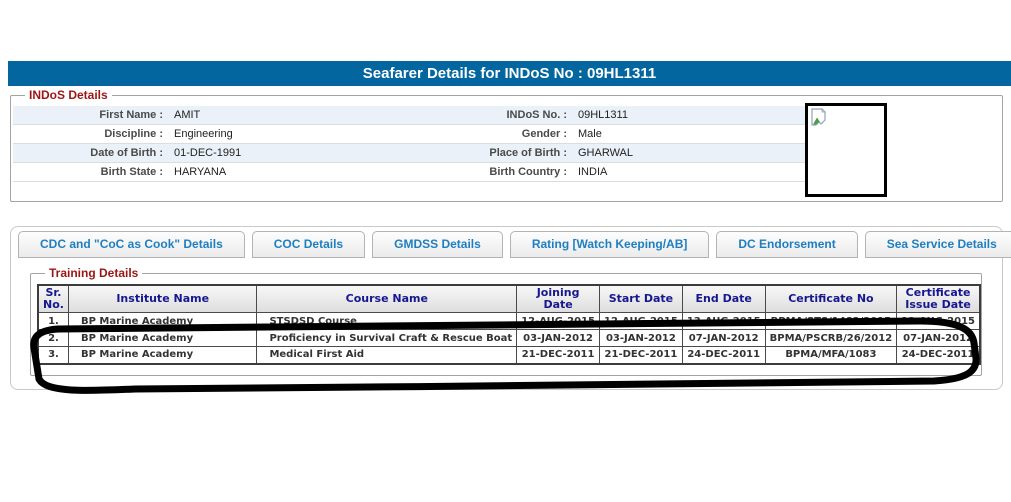 Image resolution: width=1011 pixels, height=502 pixels. What do you see at coordinates (308, 244) in the screenshot?
I see `tab-coc-details: COC Details` at bounding box center [308, 244].